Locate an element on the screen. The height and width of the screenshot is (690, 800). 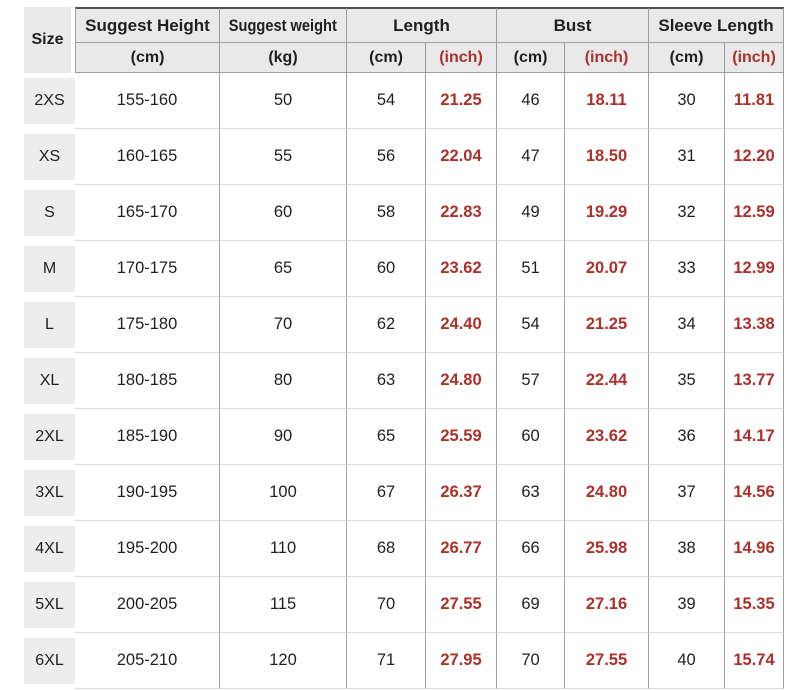
cell-length-inch: 25.59 is located at coordinates (460, 437).